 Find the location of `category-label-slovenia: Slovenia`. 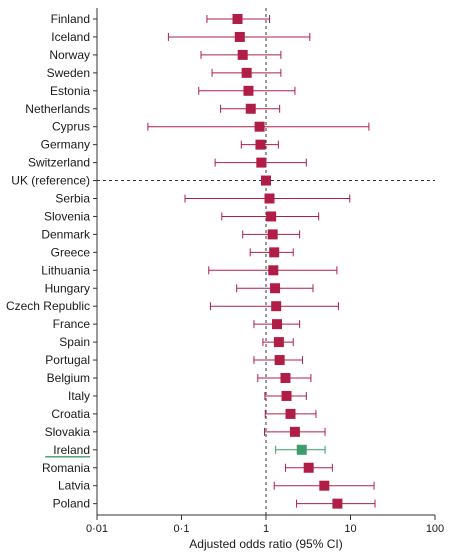

category-label-slovenia: Slovenia is located at coordinates (67, 216).